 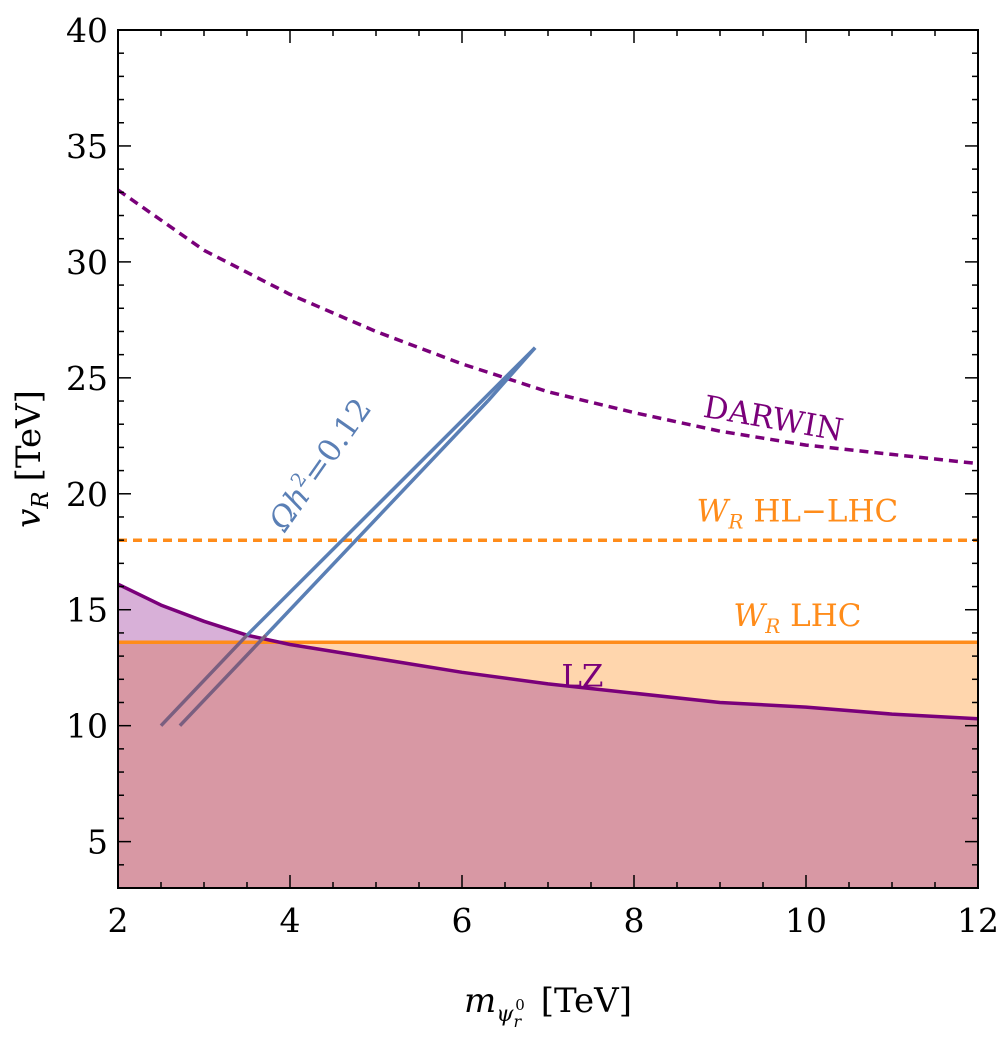 What do you see at coordinates (582, 676) in the screenshot?
I see `lz-label: LZ` at bounding box center [582, 676].